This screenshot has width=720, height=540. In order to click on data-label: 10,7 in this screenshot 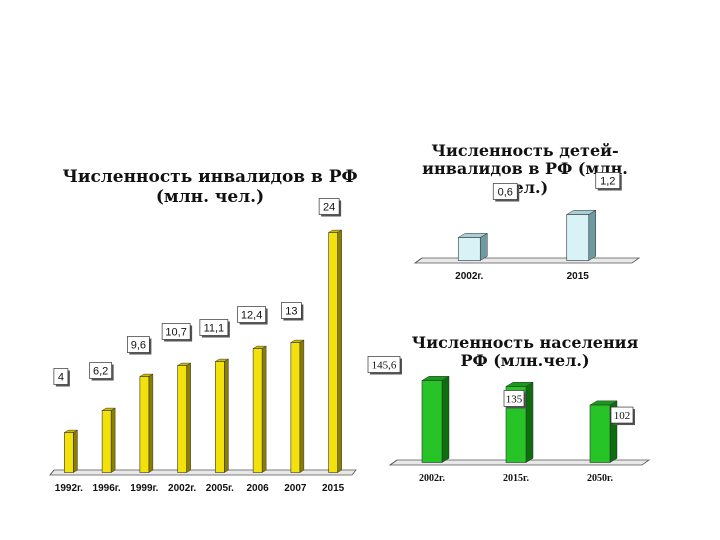, I will do `click(175, 333)`.